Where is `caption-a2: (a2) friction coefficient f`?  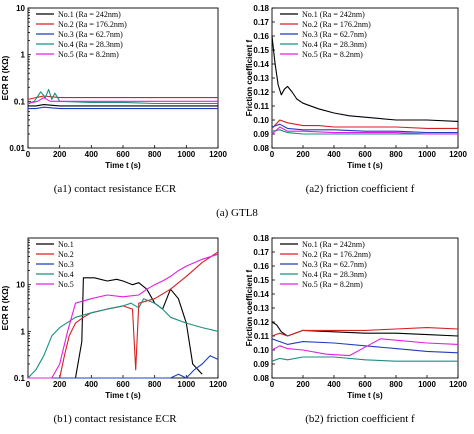 caption-a2: (a2) friction coefficient f is located at coordinates (360, 189).